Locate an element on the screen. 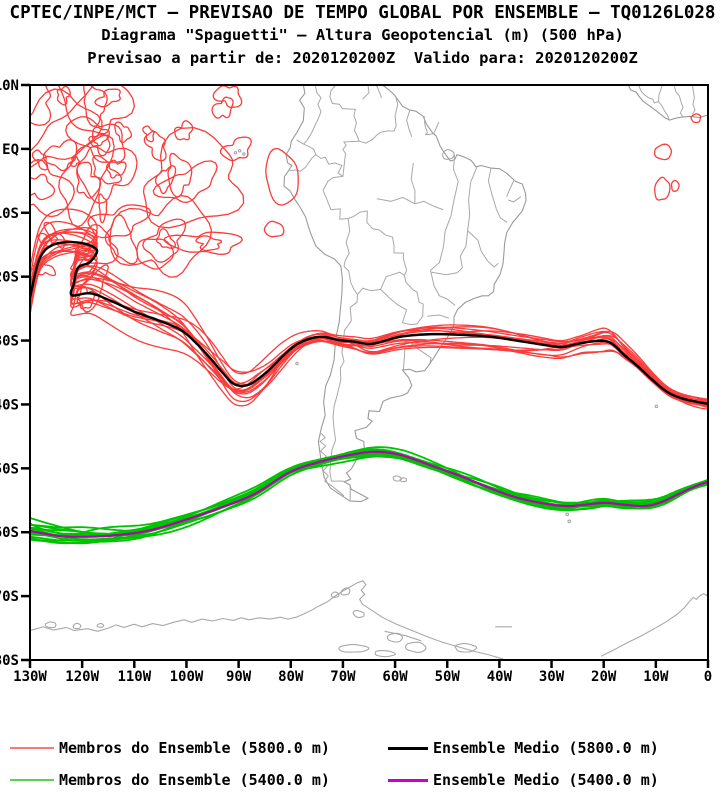 The height and width of the screenshot is (792, 725). lon-tick-label: 80W is located at coordinates (291, 677).